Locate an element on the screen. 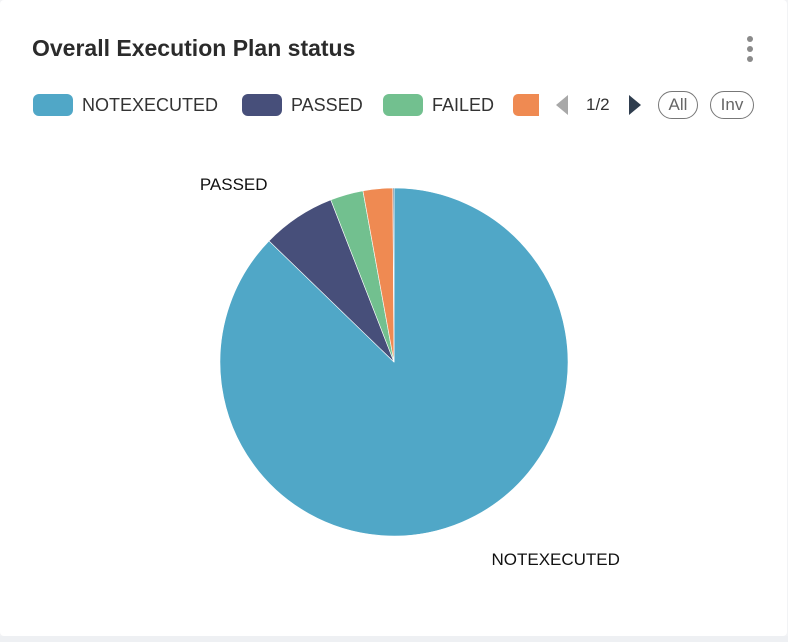 This screenshot has width=788, height=642. legend-item-failed: FAILED is located at coordinates (438, 105).